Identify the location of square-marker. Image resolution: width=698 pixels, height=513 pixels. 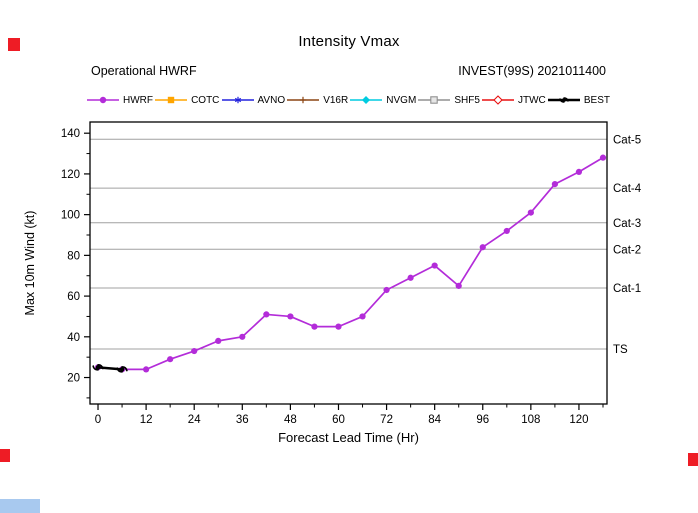
(171, 100).